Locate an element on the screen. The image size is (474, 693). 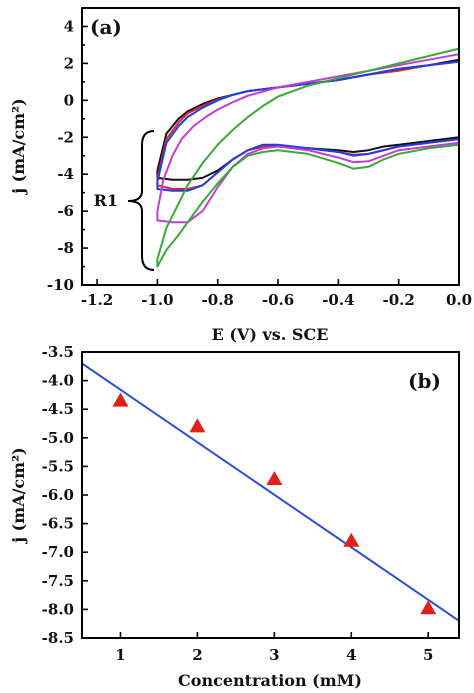
panel-a-y-label: j (mA/cm²) is located at coordinates (18, 146).